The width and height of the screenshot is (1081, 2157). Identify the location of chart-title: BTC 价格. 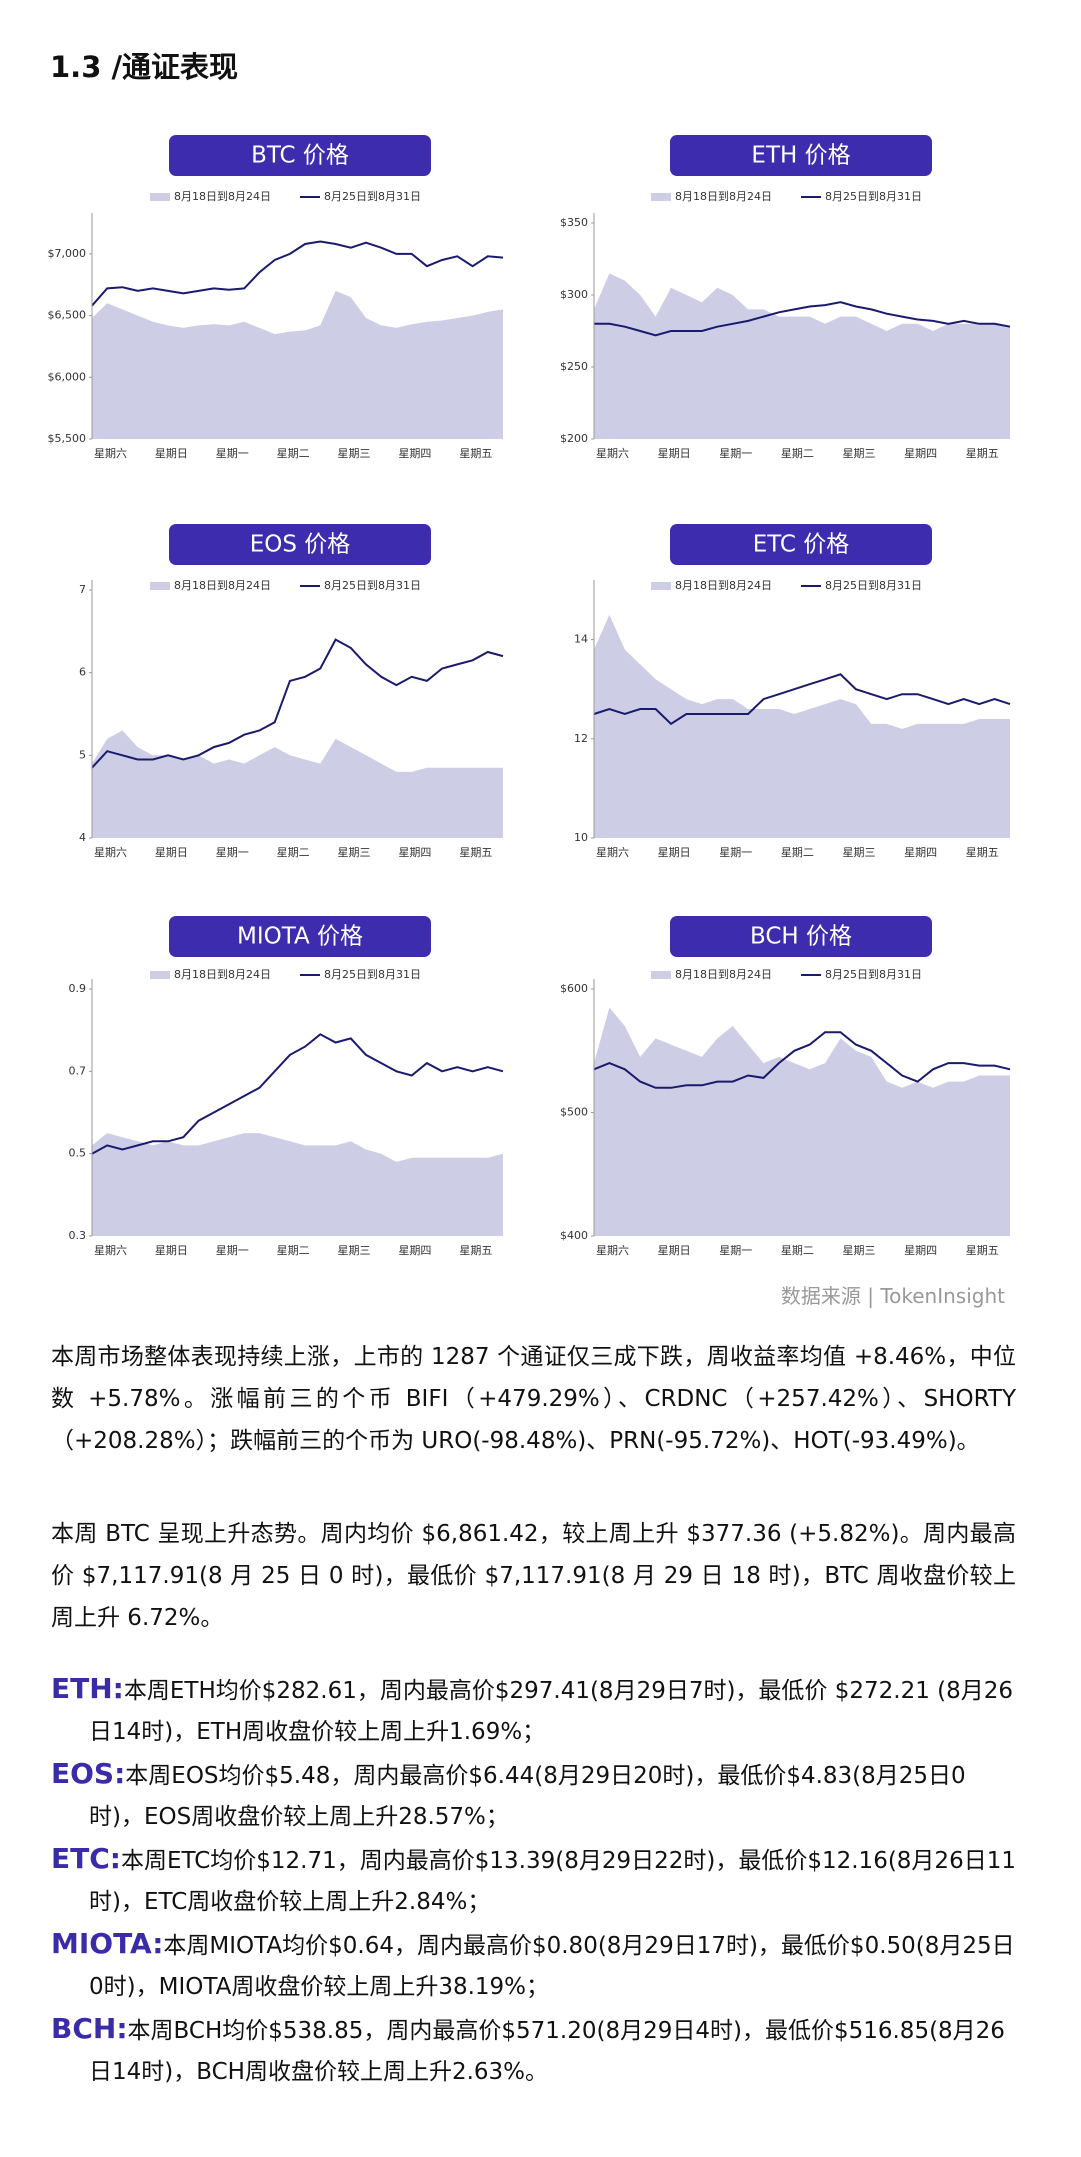
(300, 156).